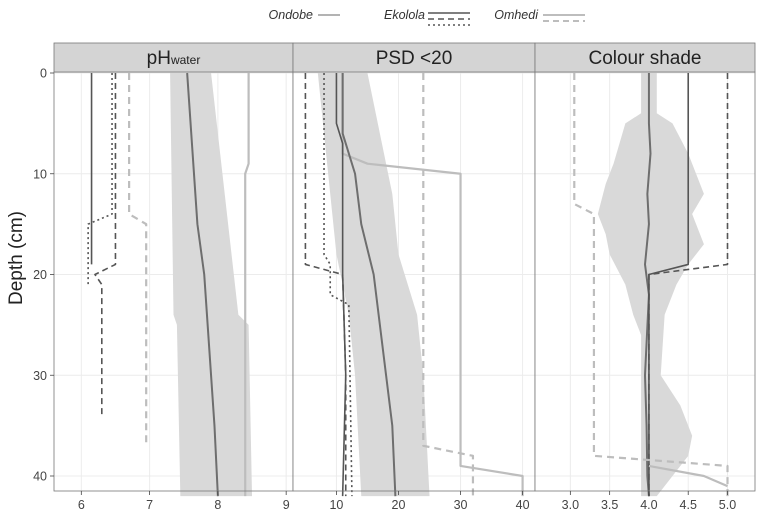 The image size is (777, 522). I want to click on panel-title: Colour shade, so click(644, 58).